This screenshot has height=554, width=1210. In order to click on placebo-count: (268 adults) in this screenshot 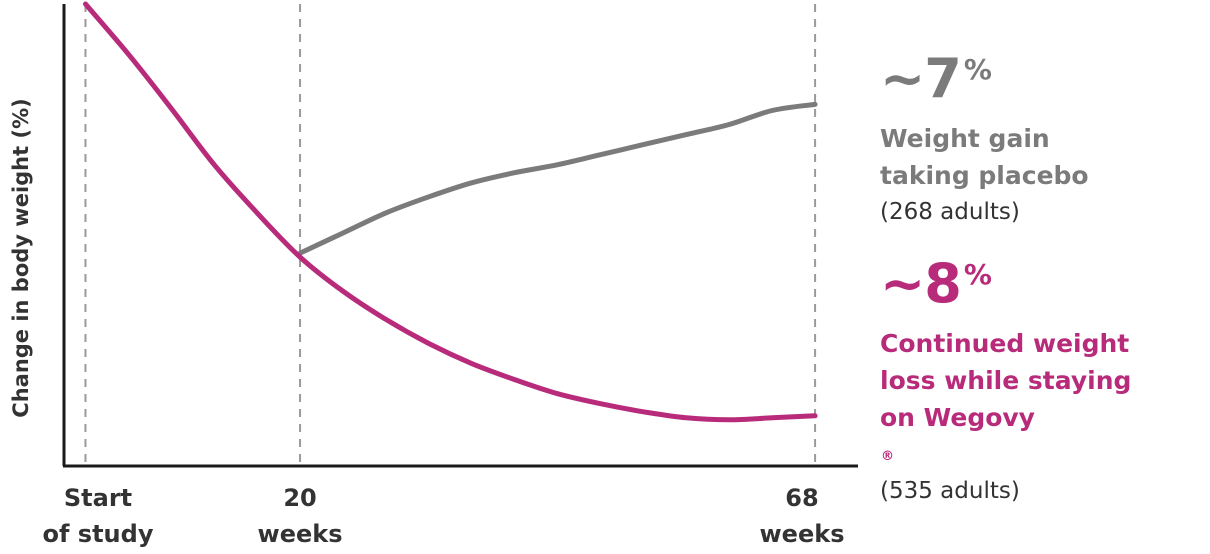, I will do `click(950, 212)`.